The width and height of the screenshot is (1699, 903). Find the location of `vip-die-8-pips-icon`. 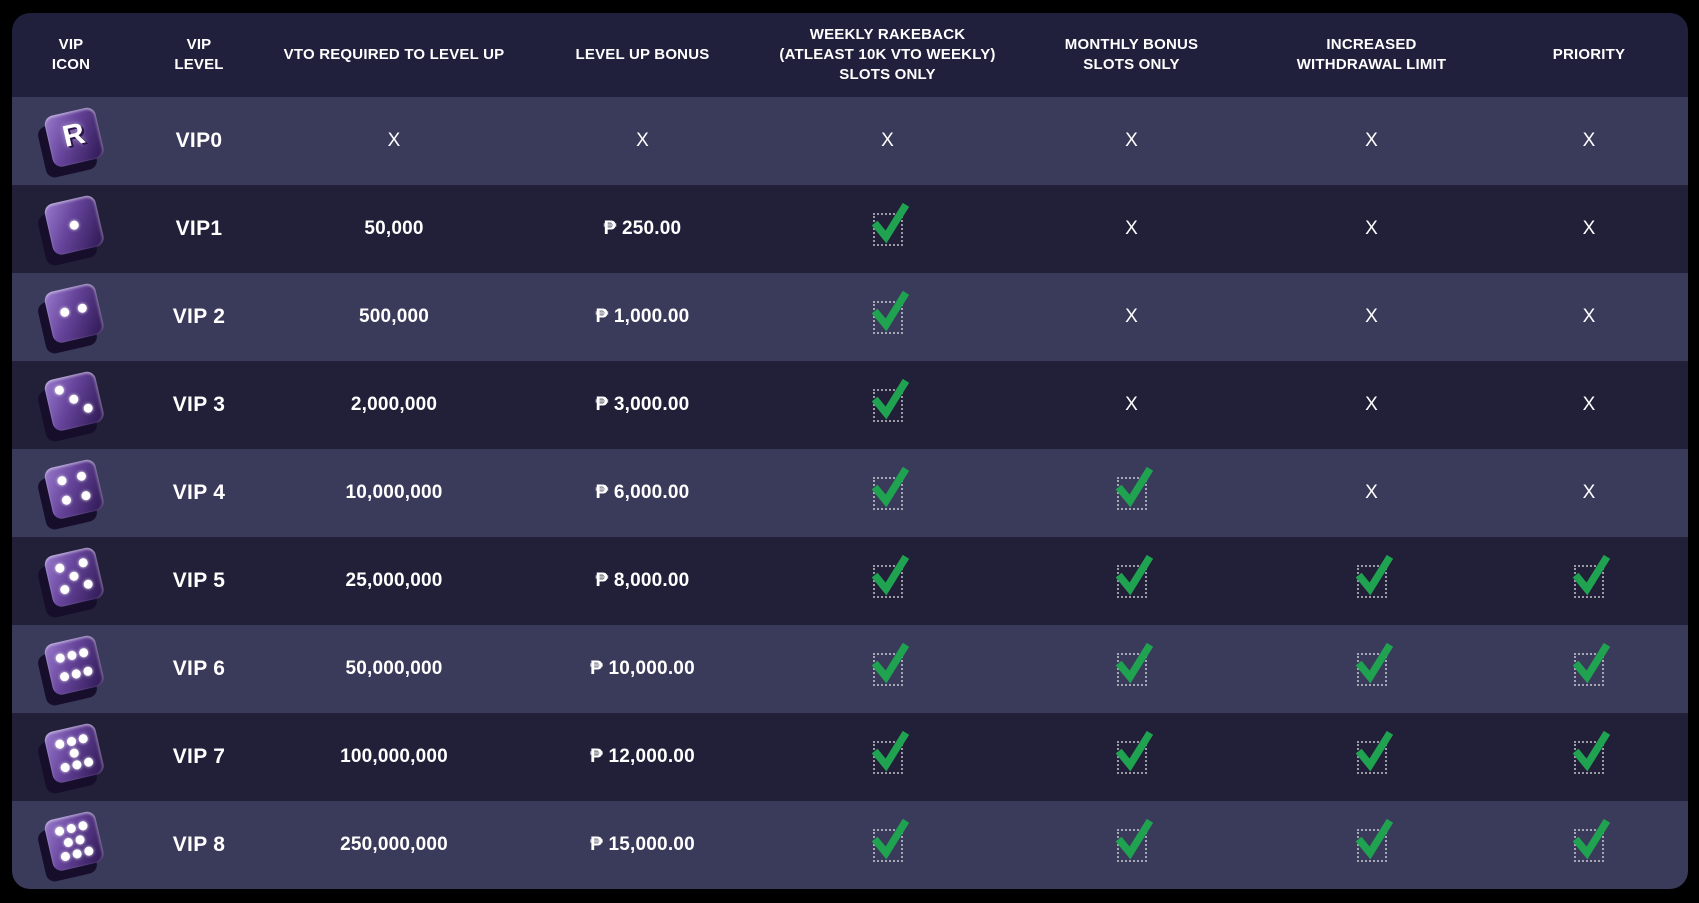

vip-die-8-pips-icon is located at coordinates (74, 841).